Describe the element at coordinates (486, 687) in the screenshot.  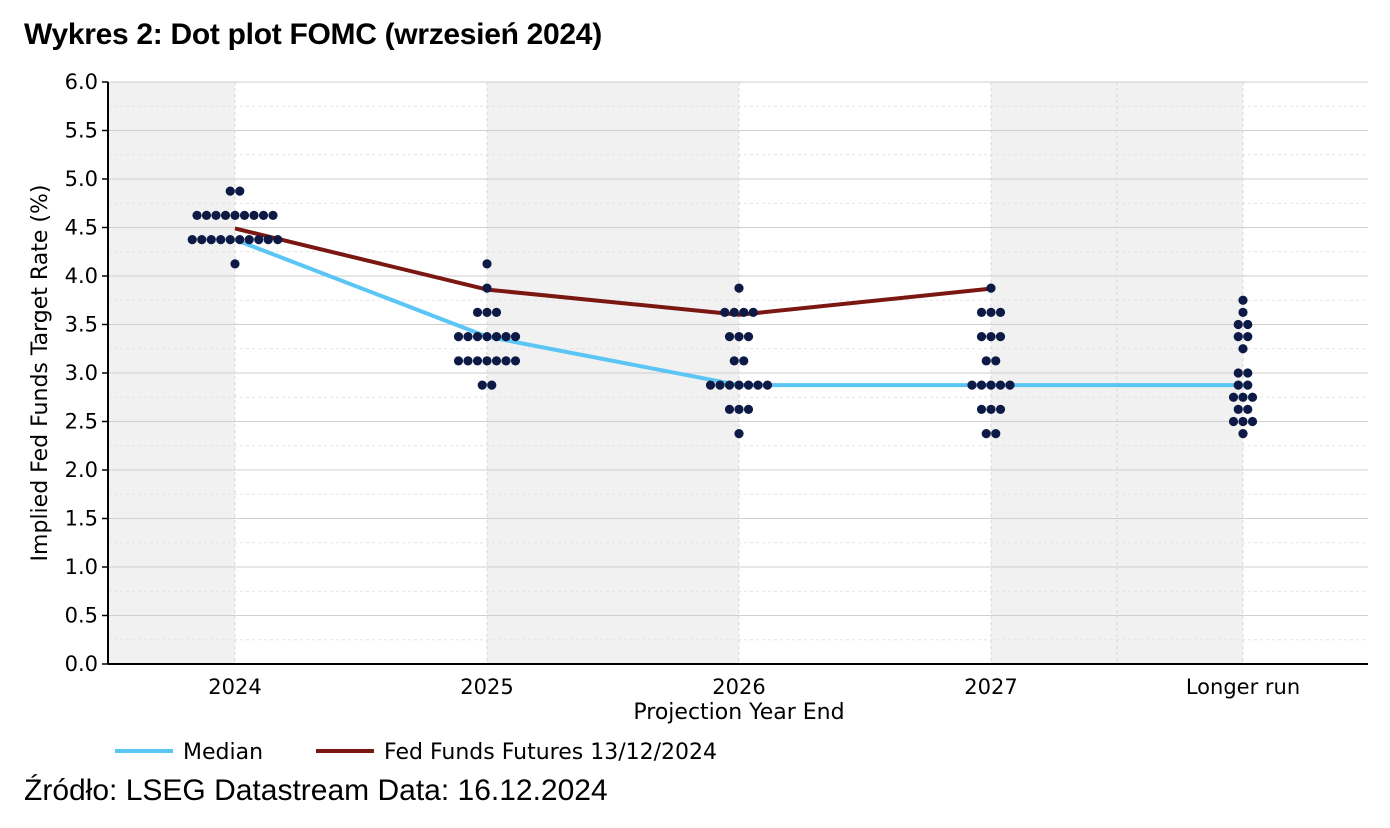
I see `x-tick-label: 2025` at that location.